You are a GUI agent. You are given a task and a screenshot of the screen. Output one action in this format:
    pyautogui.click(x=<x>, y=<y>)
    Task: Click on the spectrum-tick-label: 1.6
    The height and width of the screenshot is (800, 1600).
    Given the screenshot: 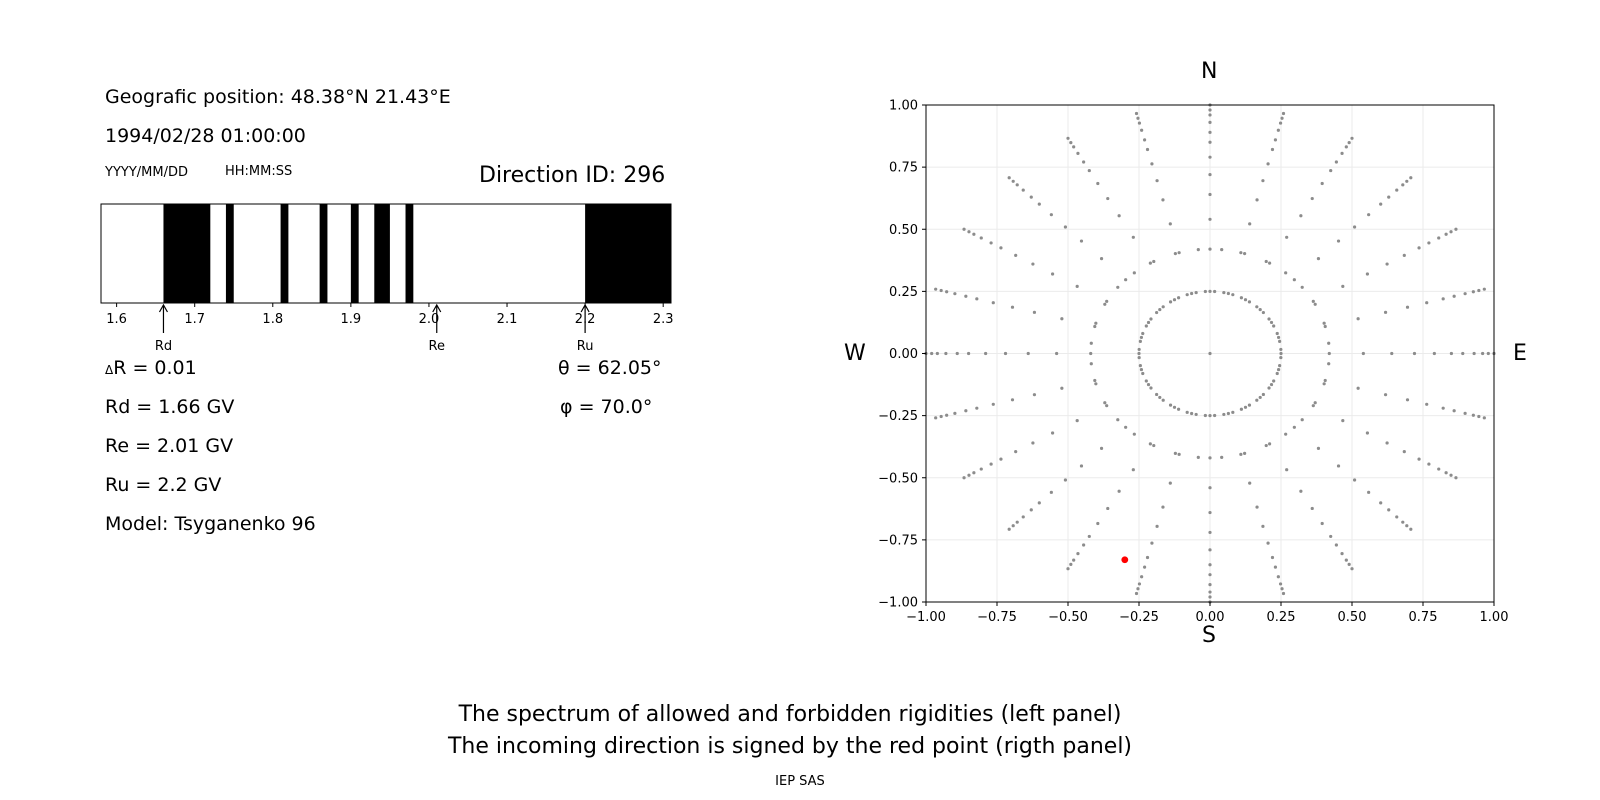 What is the action you would take?
    pyautogui.click(x=116, y=319)
    